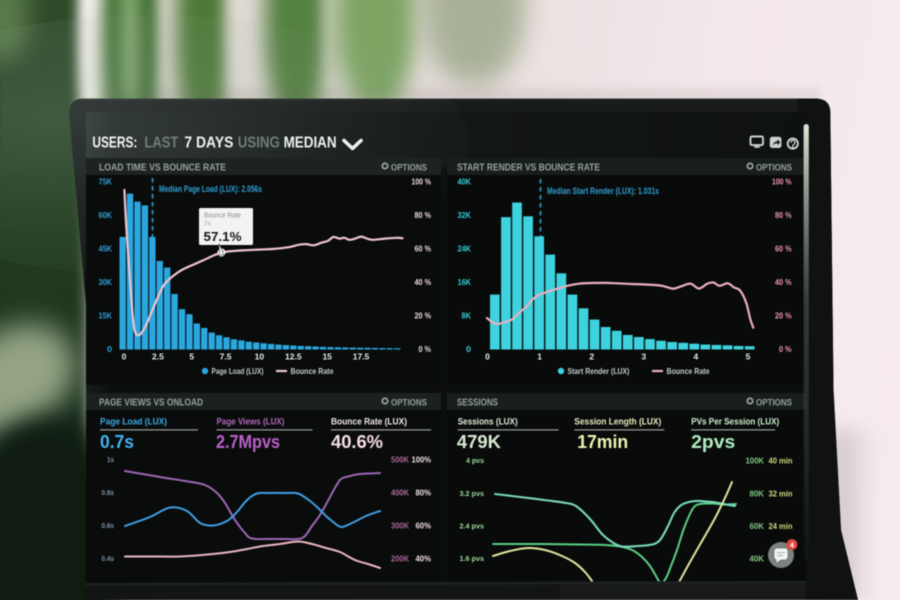 The image size is (900, 600). What do you see at coordinates (781, 494) in the screenshot?
I see `svg-text: 32 min` at bounding box center [781, 494].